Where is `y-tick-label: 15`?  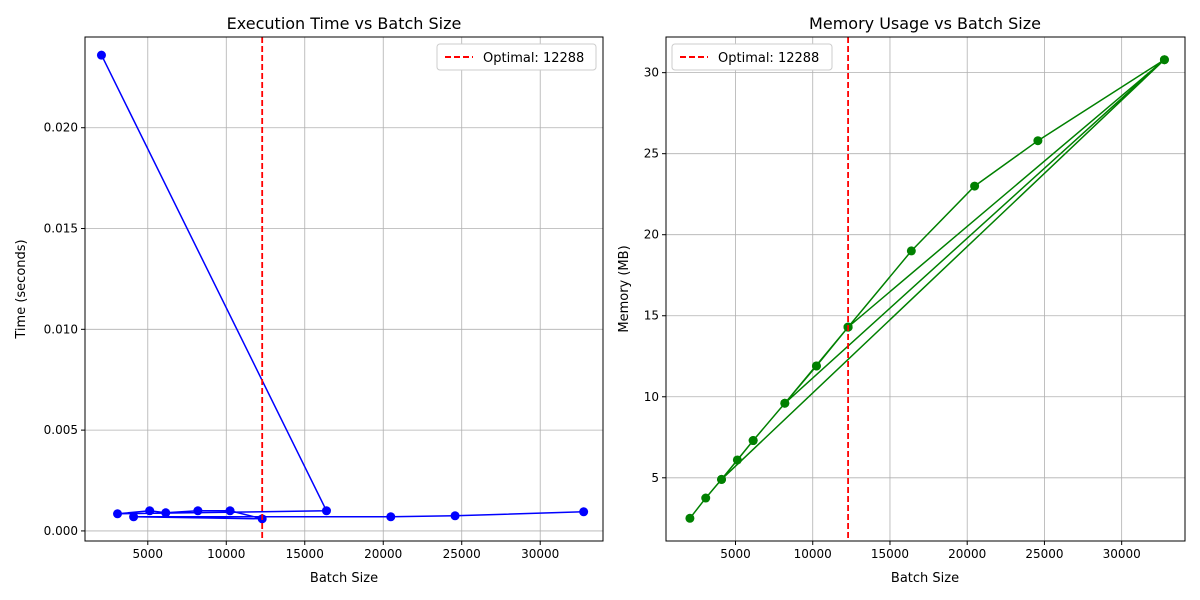
y-tick-label: 15 is located at coordinates (651, 316).